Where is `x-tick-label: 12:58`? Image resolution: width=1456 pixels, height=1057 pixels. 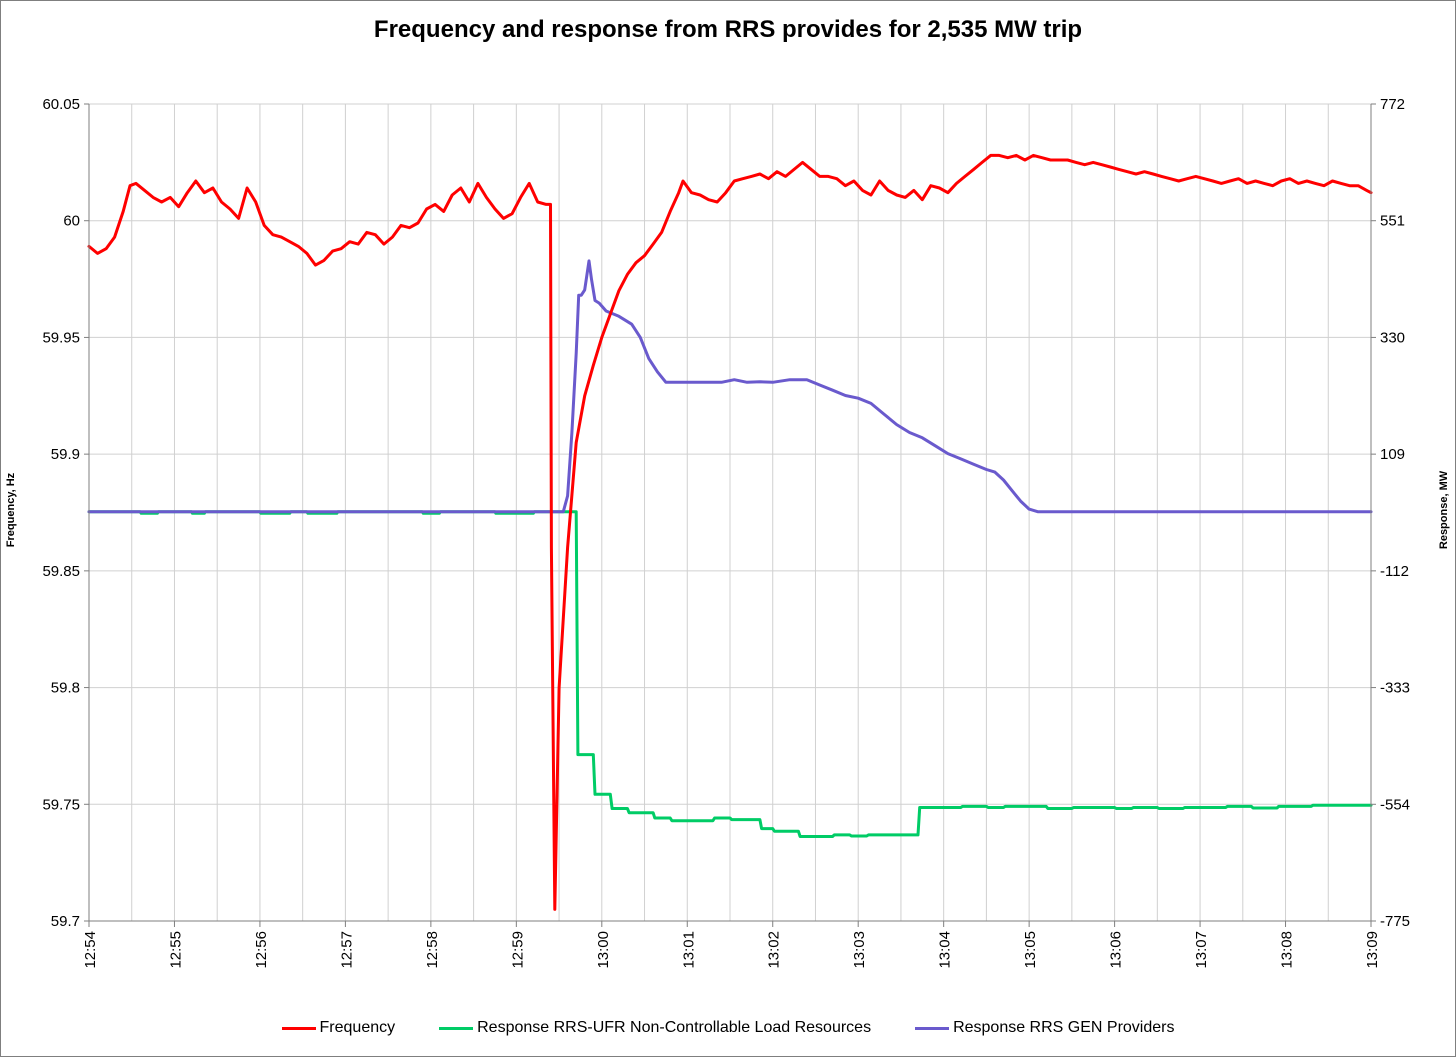 x-tick-label: 12:58 is located at coordinates (432, 950).